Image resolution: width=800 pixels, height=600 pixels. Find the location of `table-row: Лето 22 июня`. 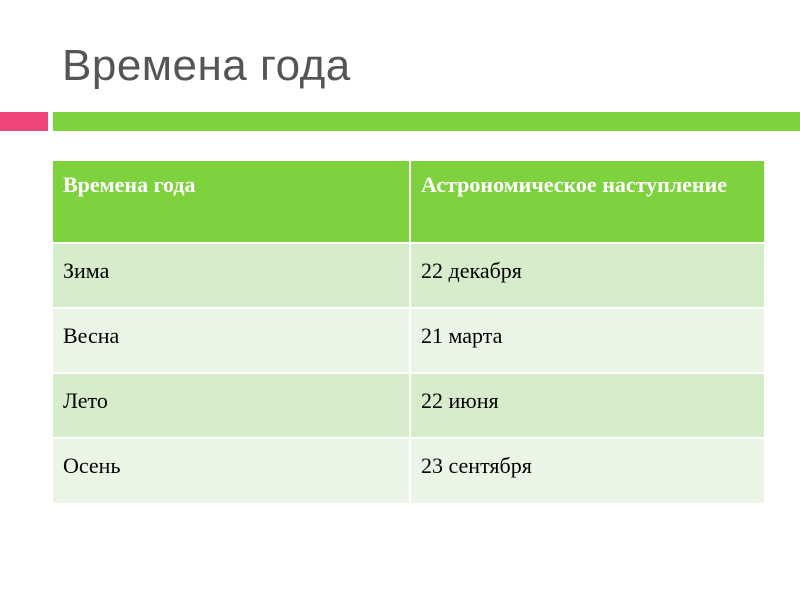

table-row: Лето 22 июня is located at coordinates (408, 406).